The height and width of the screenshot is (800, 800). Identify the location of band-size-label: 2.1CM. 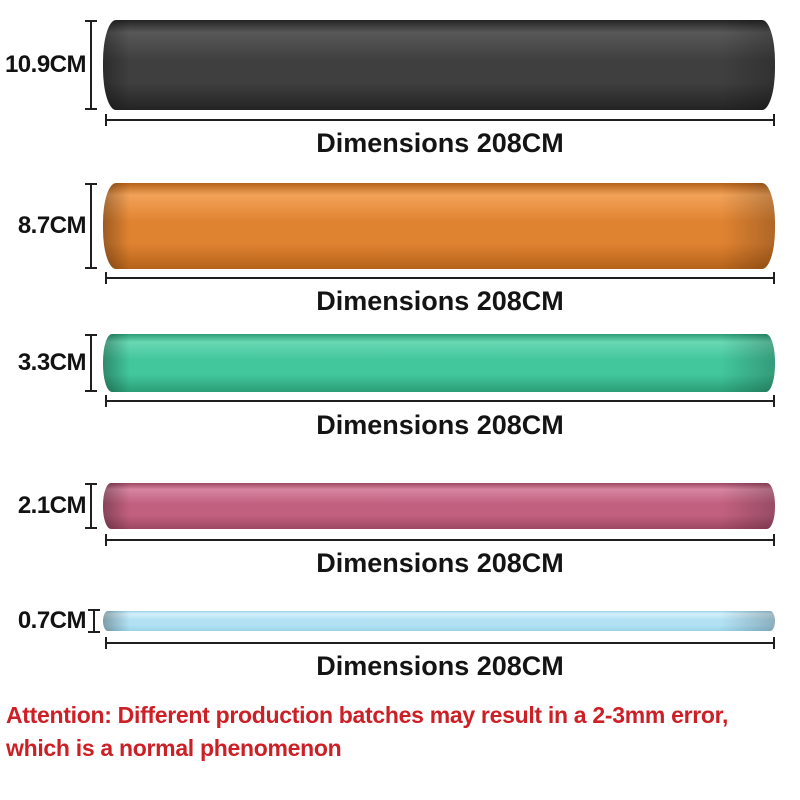
(52, 505).